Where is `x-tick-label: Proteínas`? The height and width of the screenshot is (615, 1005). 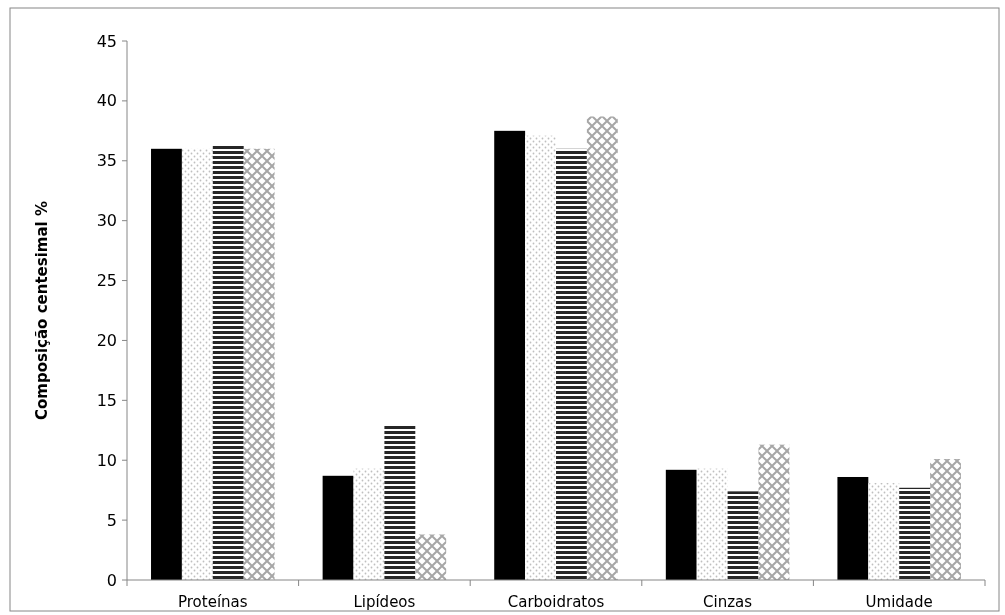 x-tick-label: Proteínas is located at coordinates (213, 602).